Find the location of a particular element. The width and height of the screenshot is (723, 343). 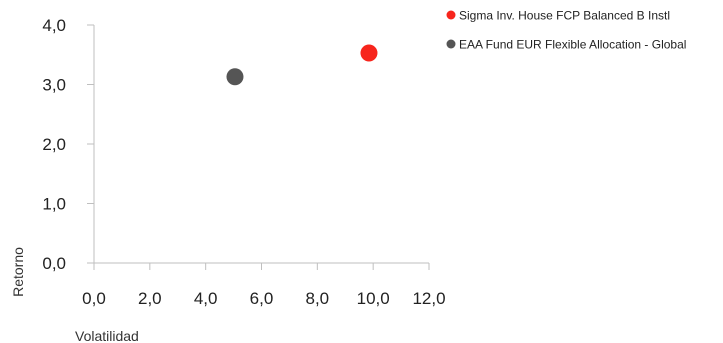

y-axis: 0,0 1,0 2,0 3,0 4,0 is located at coordinates (68, 144).